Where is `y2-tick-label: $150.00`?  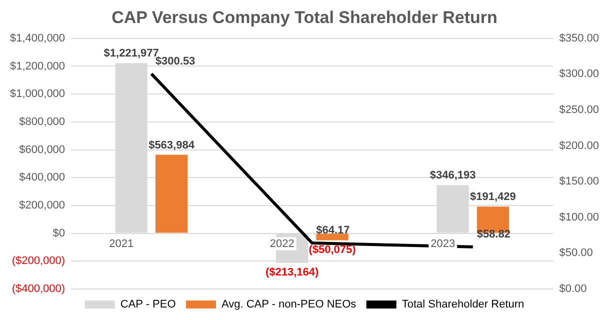
y2-tick-label: $150.00 is located at coordinates (579, 182).